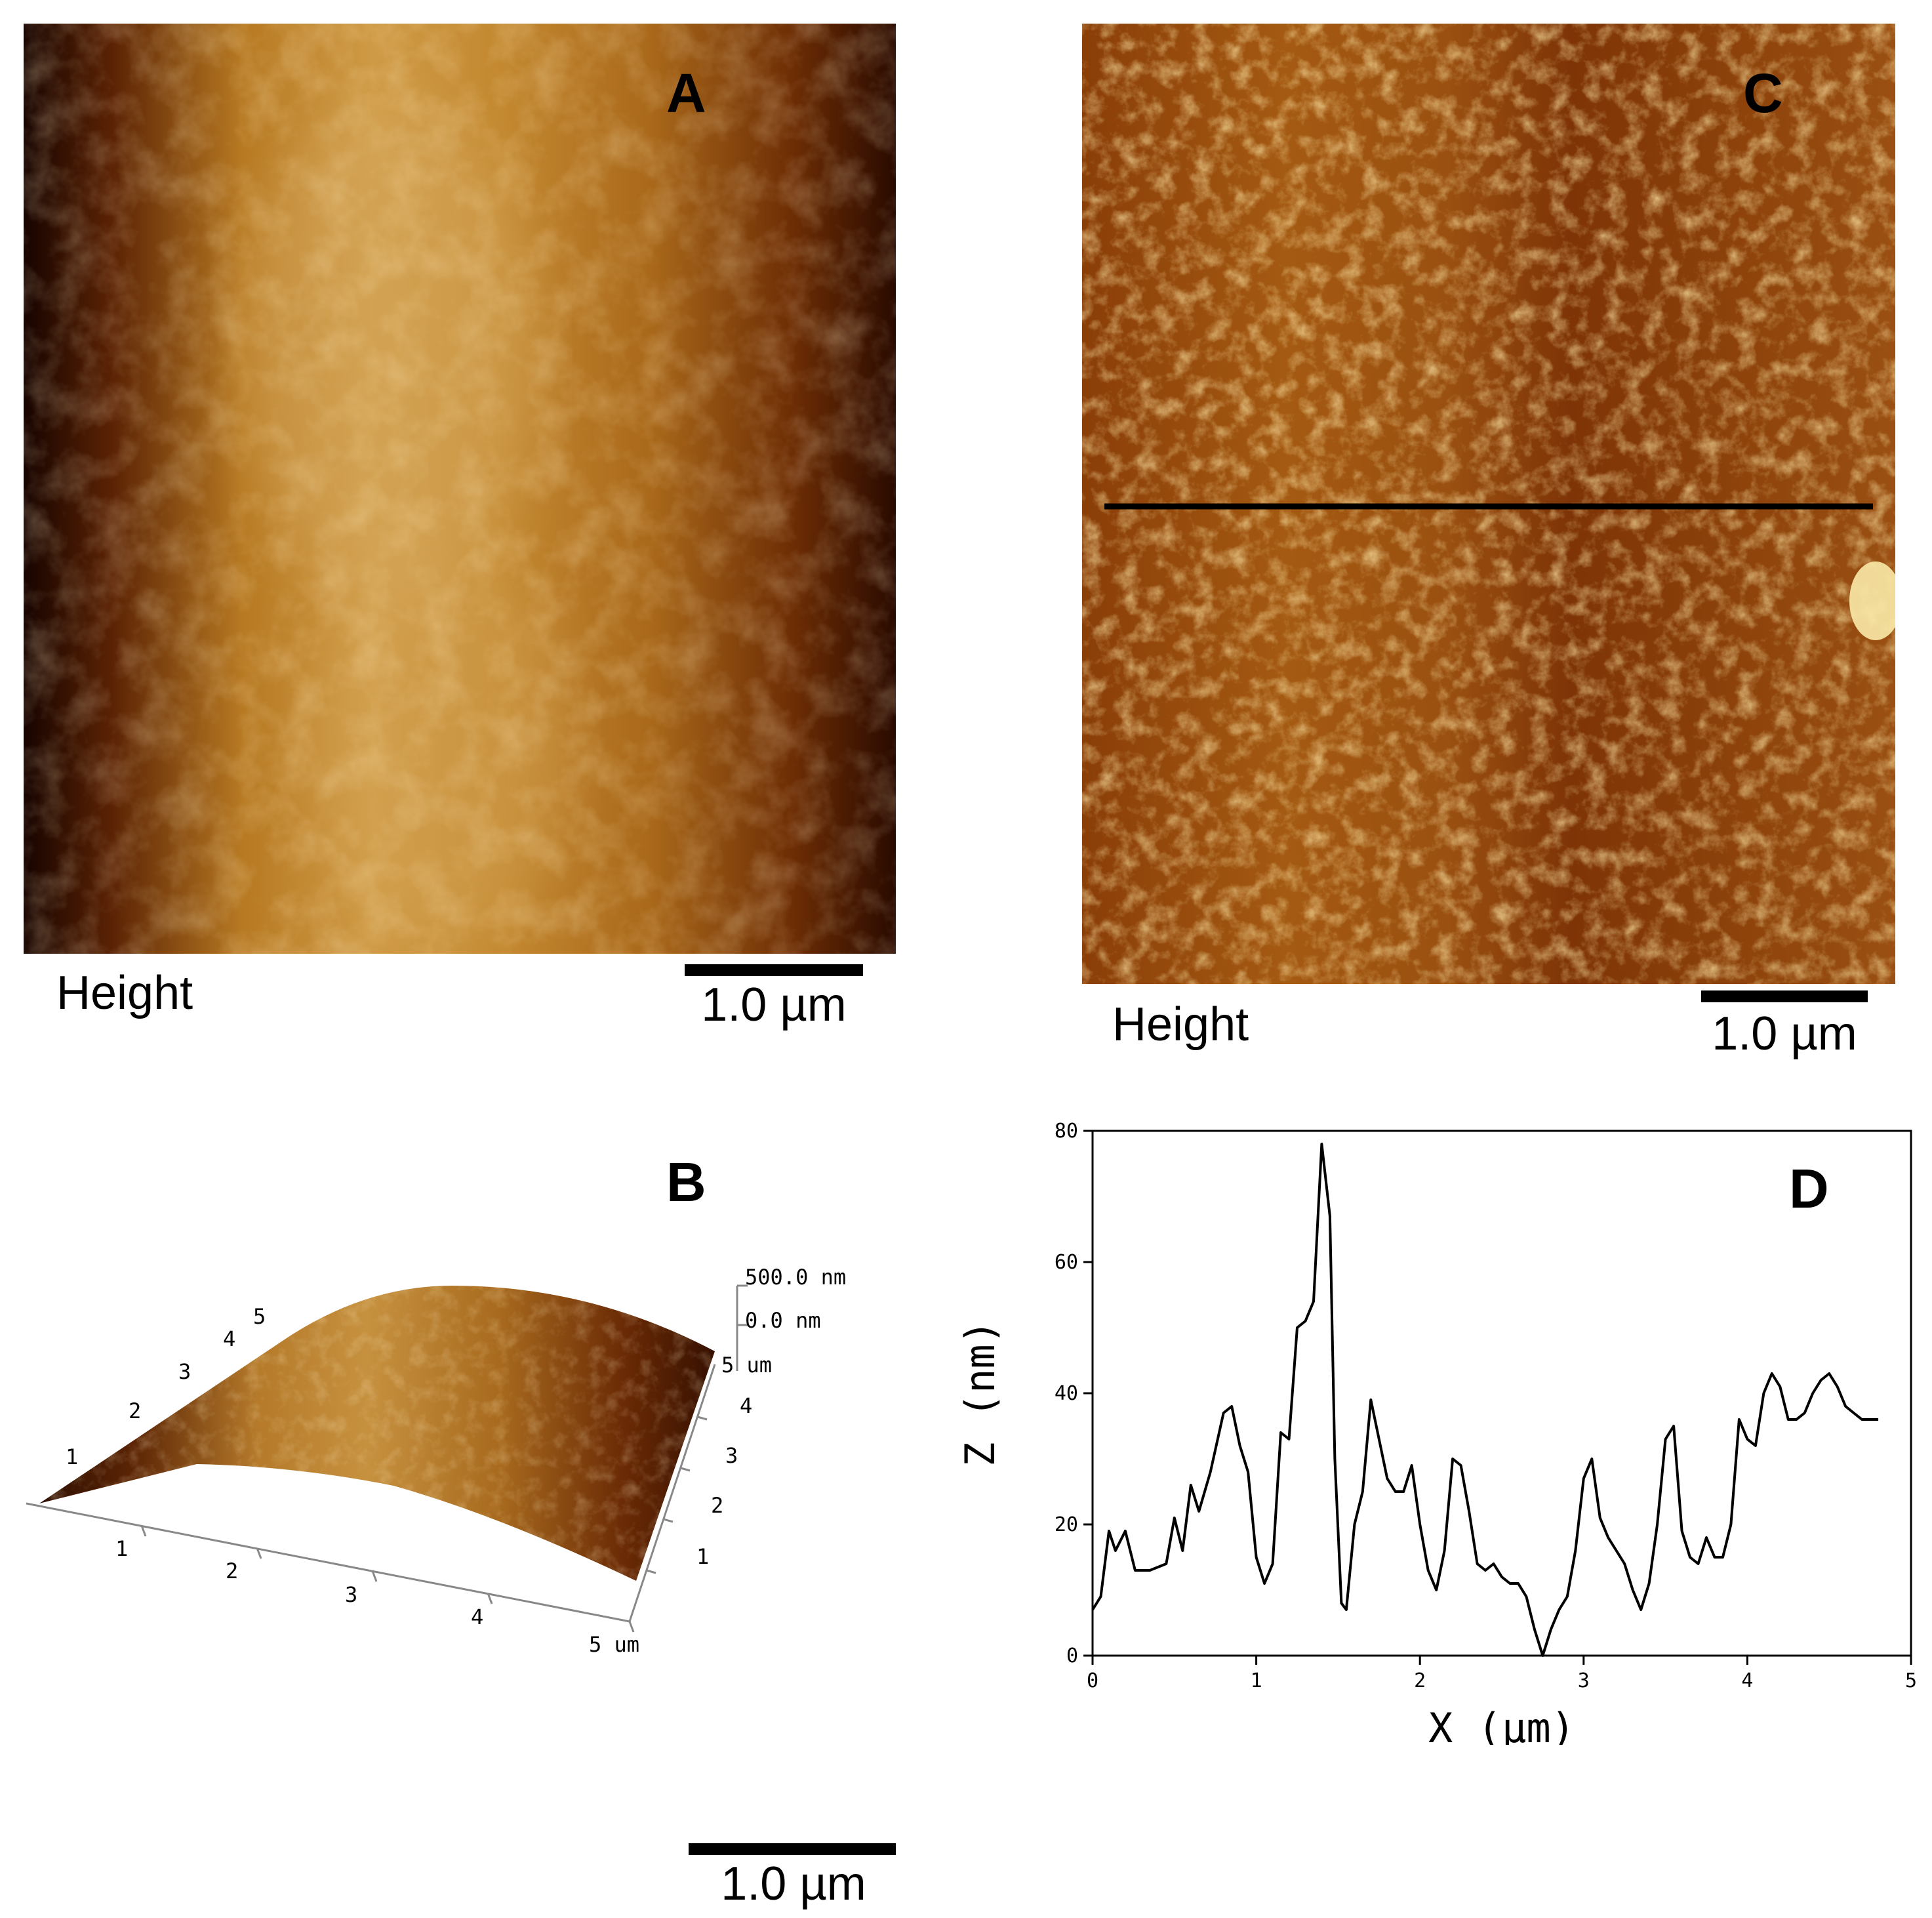  I want to click on series-line, so click(1485, 1400).